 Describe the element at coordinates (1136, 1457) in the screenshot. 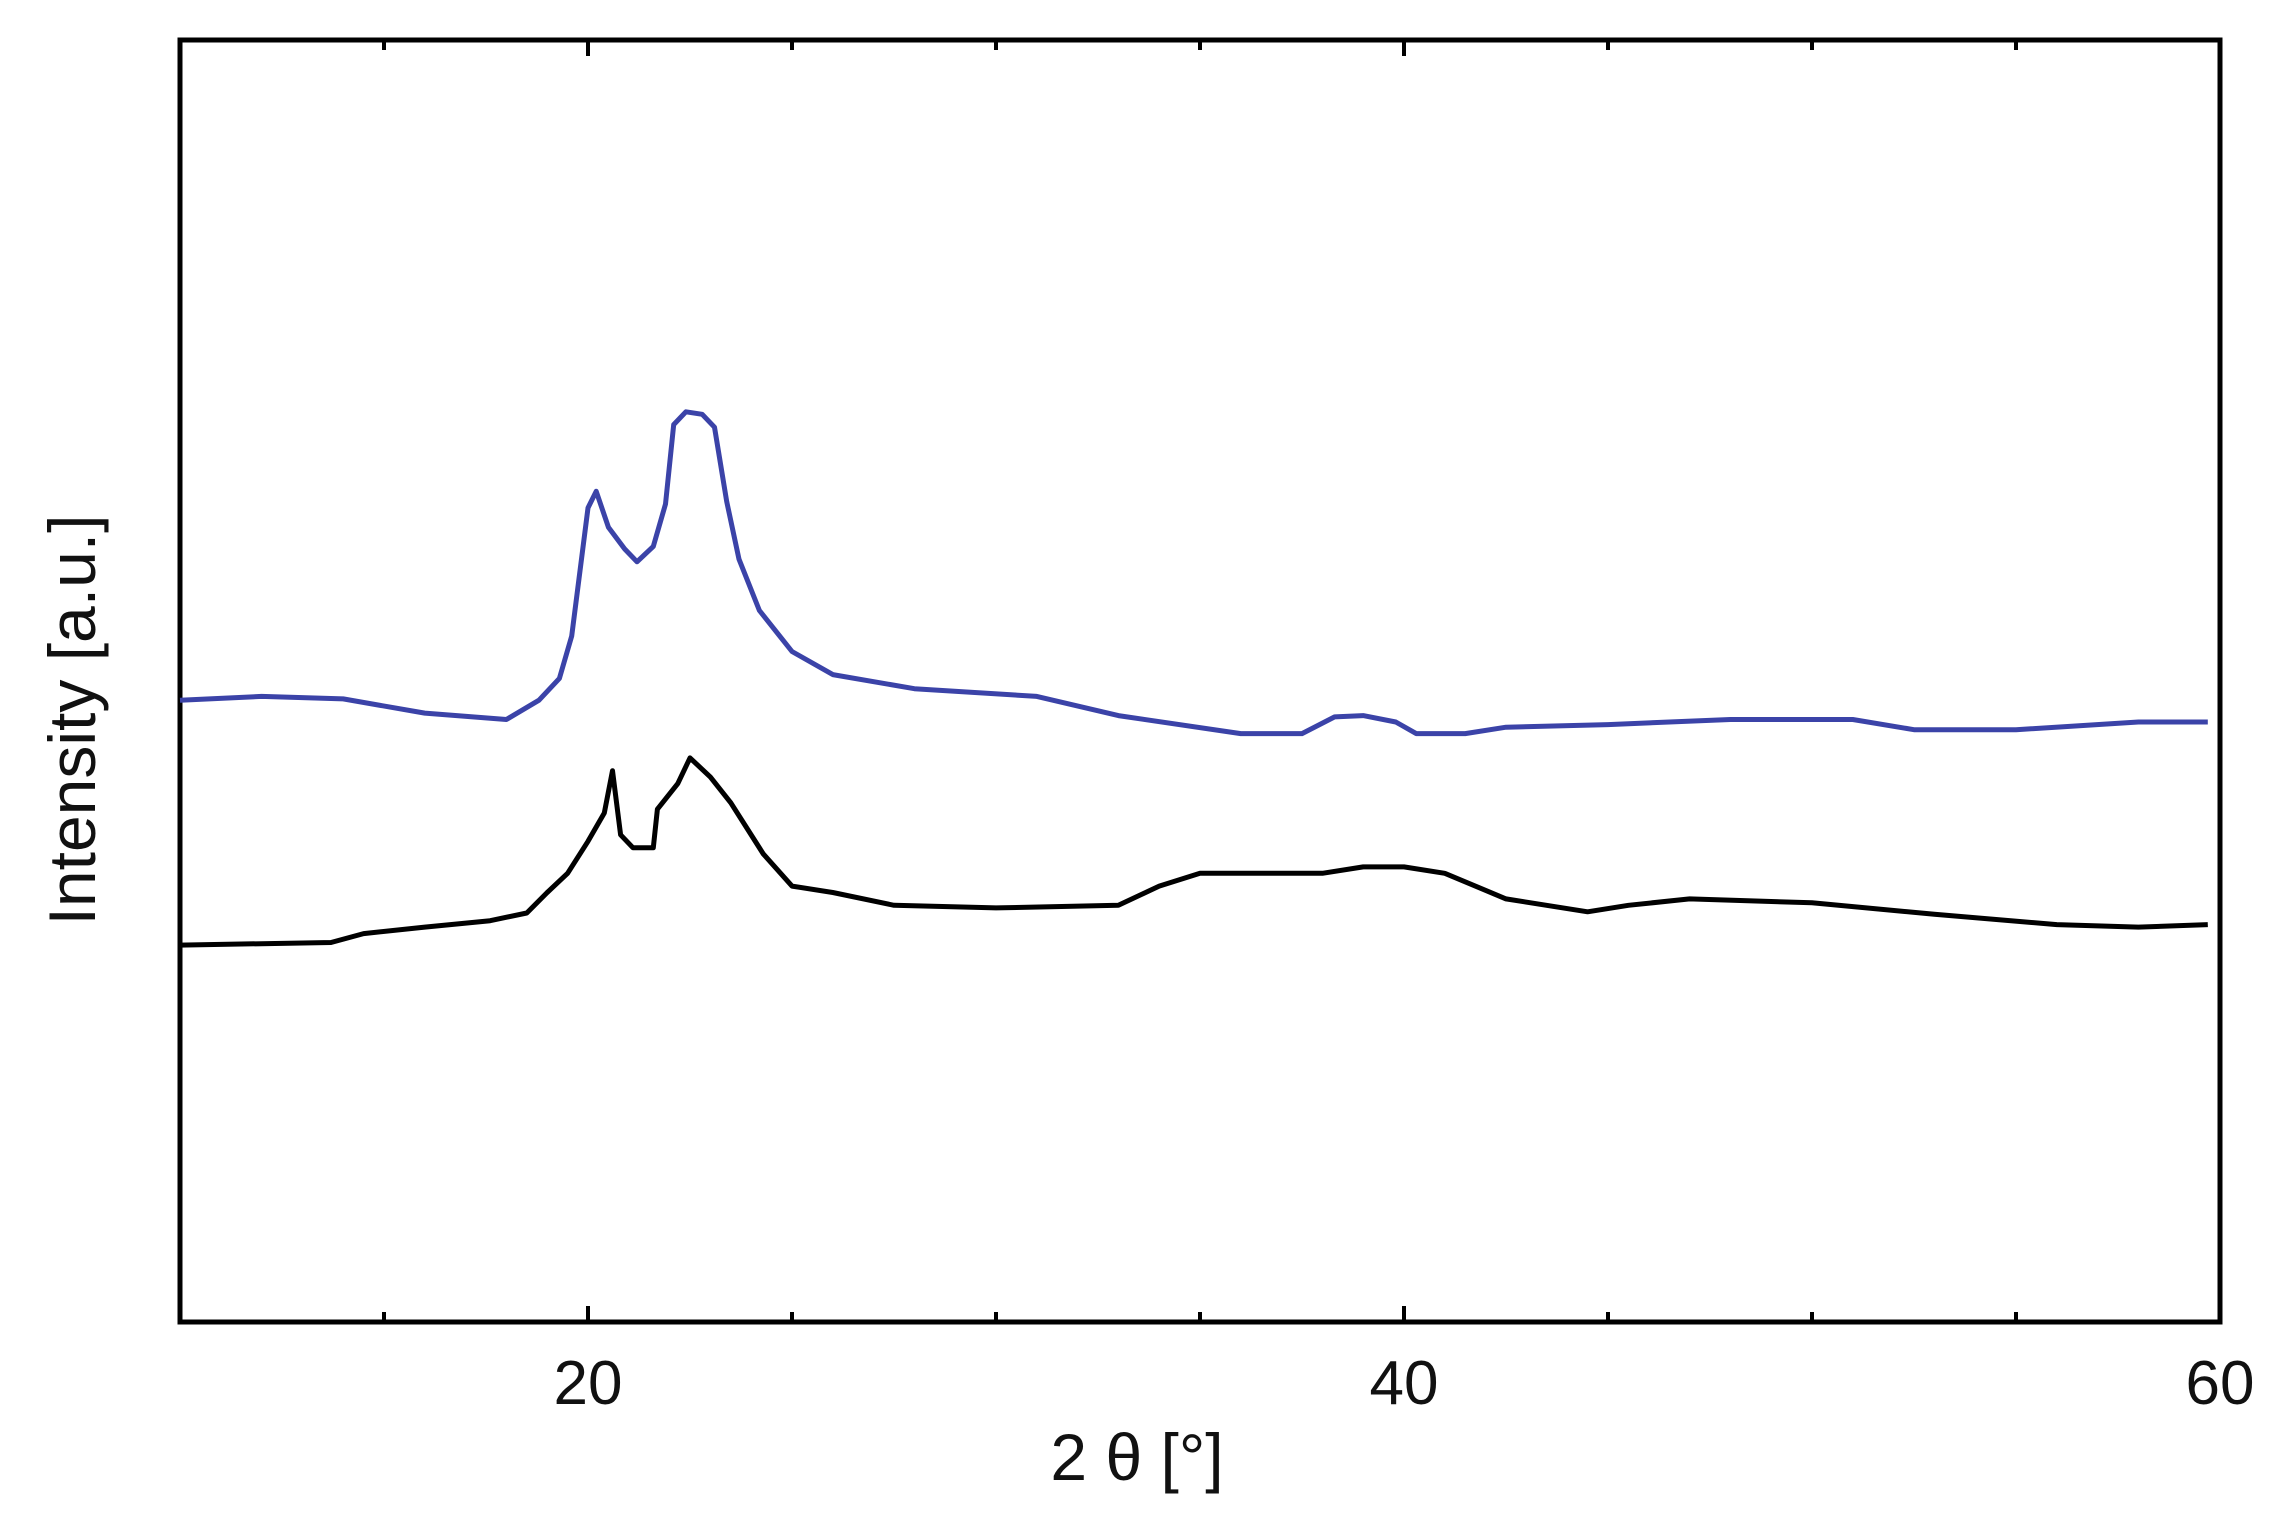

I see `x-axis-title: 2 θ [°]` at that location.